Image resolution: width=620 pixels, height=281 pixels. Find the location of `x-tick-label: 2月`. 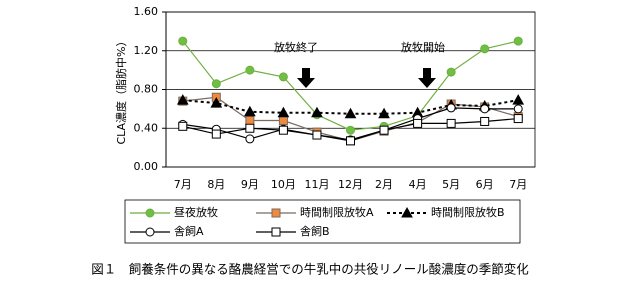

x-tick-label: 2月 is located at coordinates (384, 184).